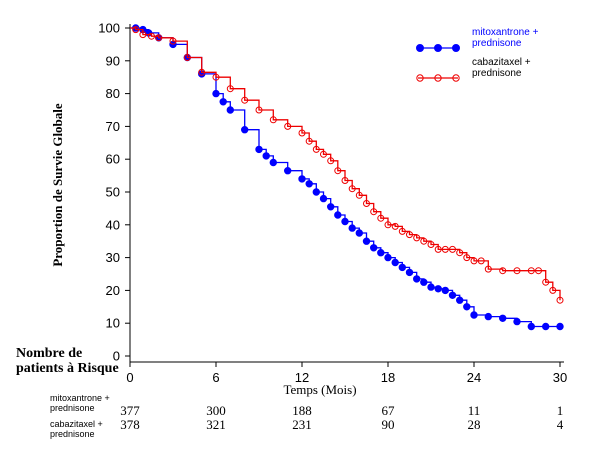  What do you see at coordinates (438, 78) in the screenshot?
I see `legend-marker-cabazitaxel` at bounding box center [438, 78].